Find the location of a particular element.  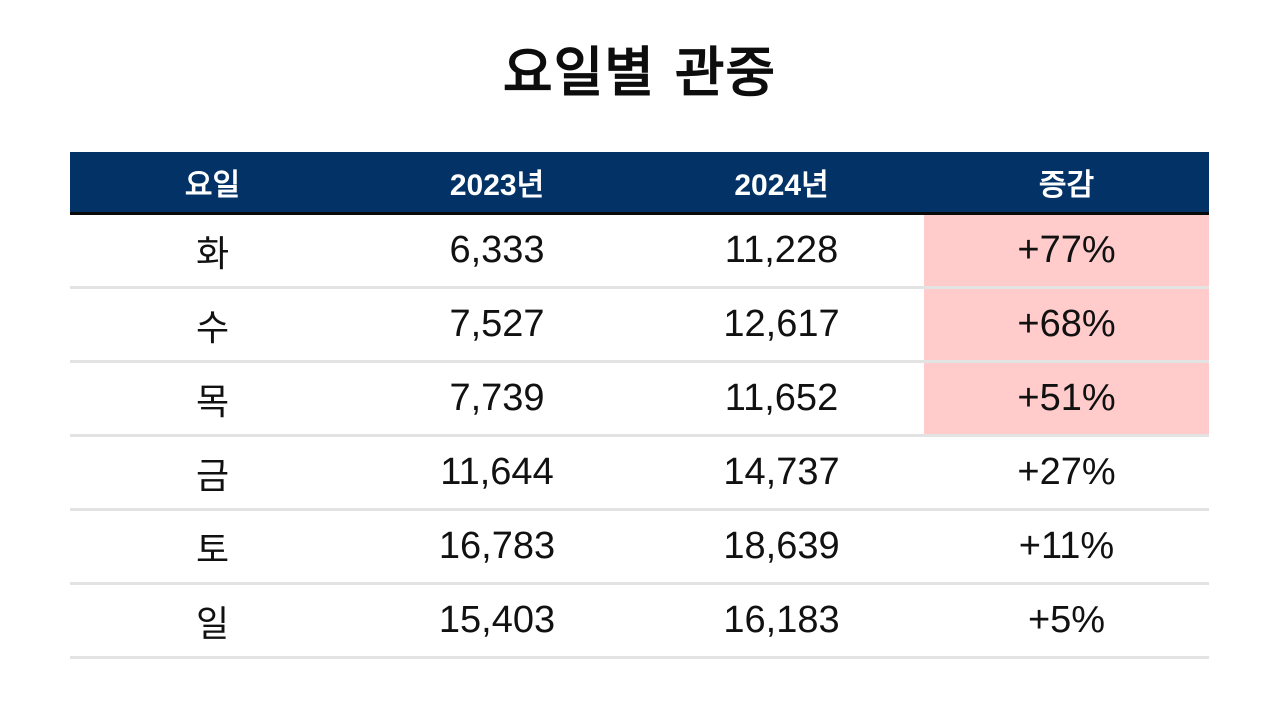

header-change: 증감 is located at coordinates (1066, 183).